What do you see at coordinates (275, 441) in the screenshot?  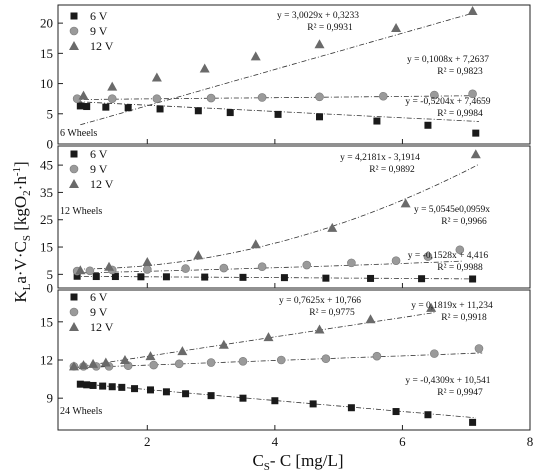 I see `x-tick-label: 4` at bounding box center [275, 441].